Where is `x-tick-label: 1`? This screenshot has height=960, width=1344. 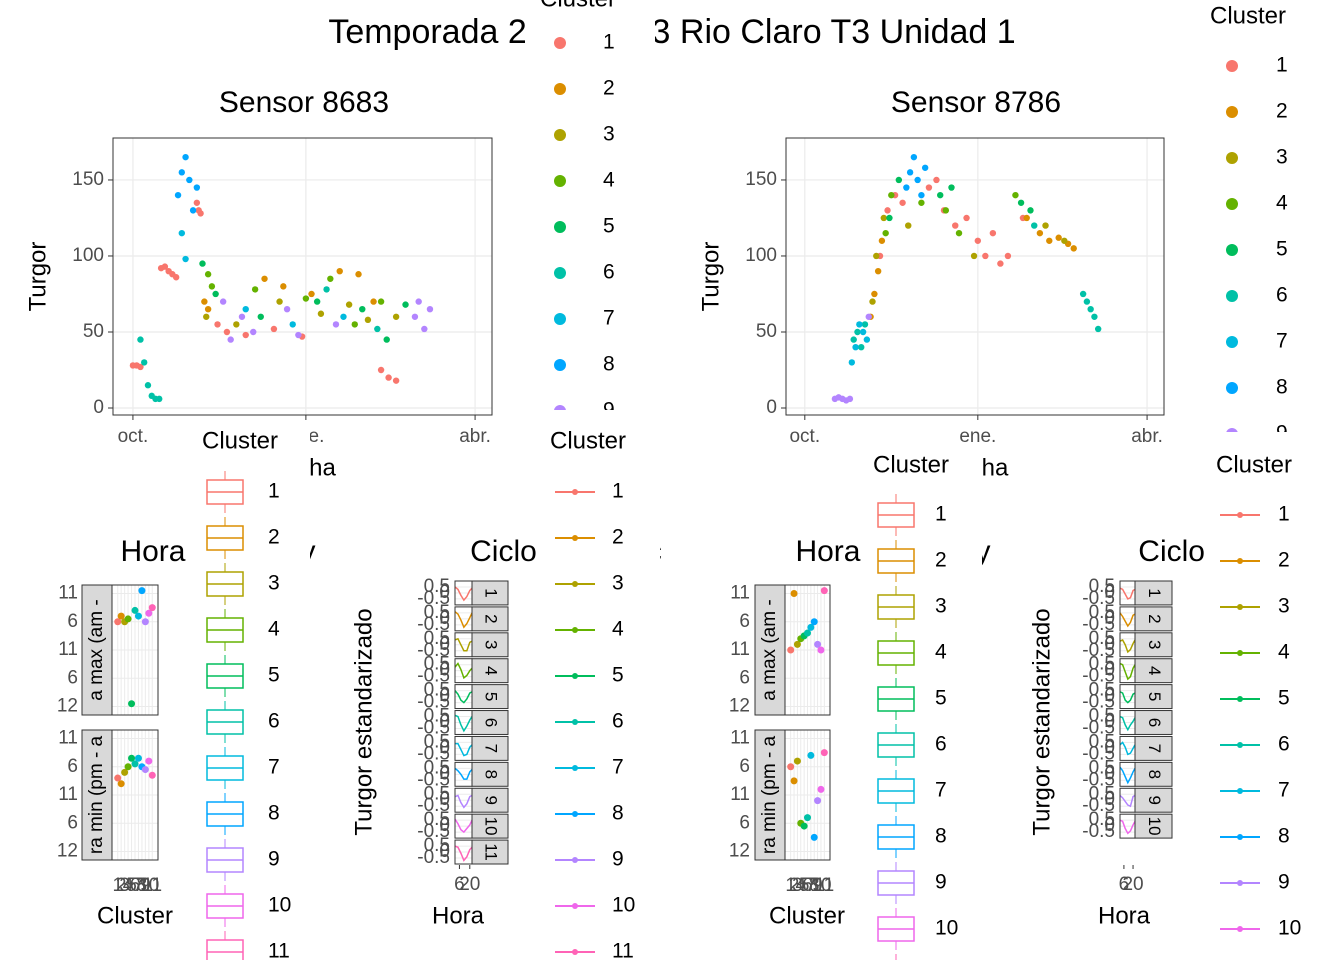 x-tick-label: 1 is located at coordinates (790, 885).